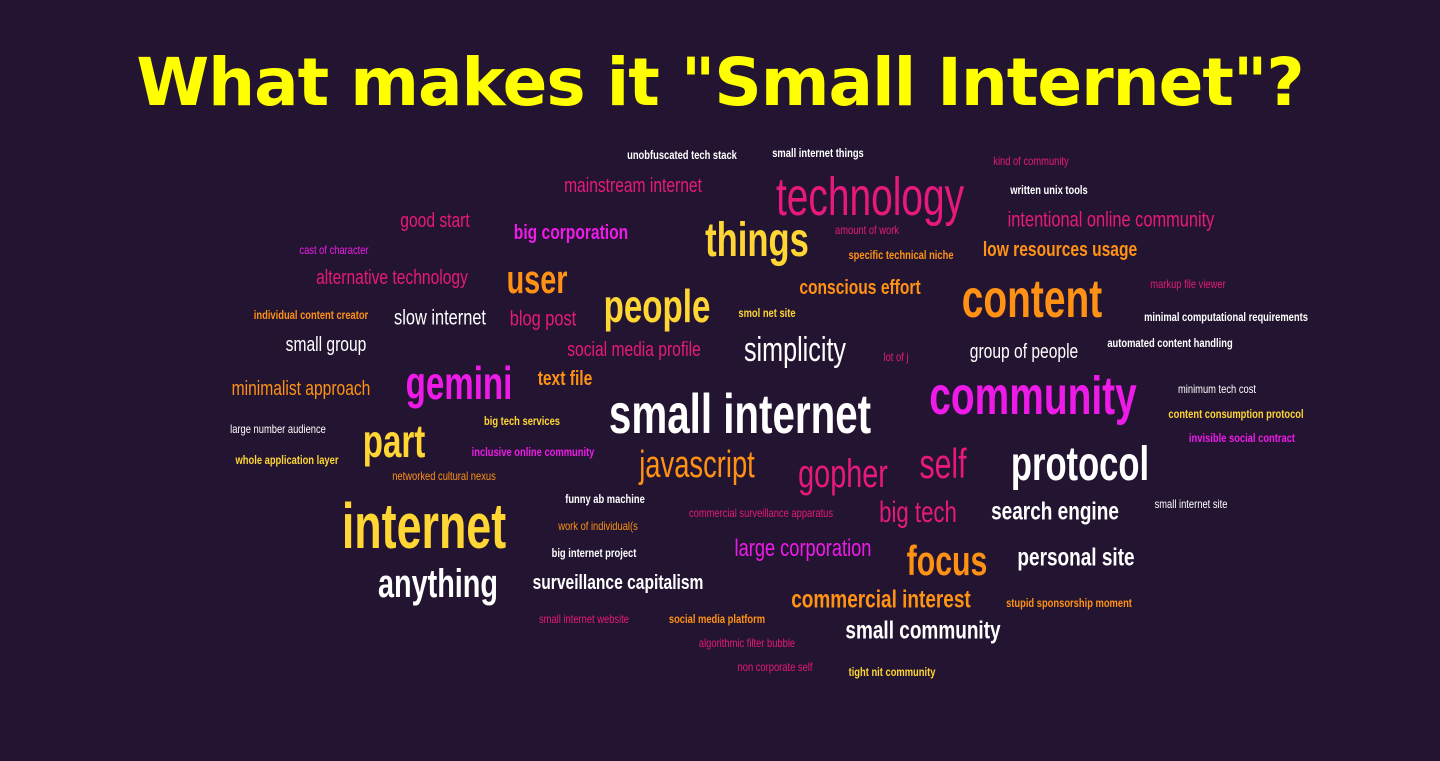 The image size is (1440, 761). Describe the element at coordinates (923, 630) in the screenshot. I see `cloud-word: small community` at that location.